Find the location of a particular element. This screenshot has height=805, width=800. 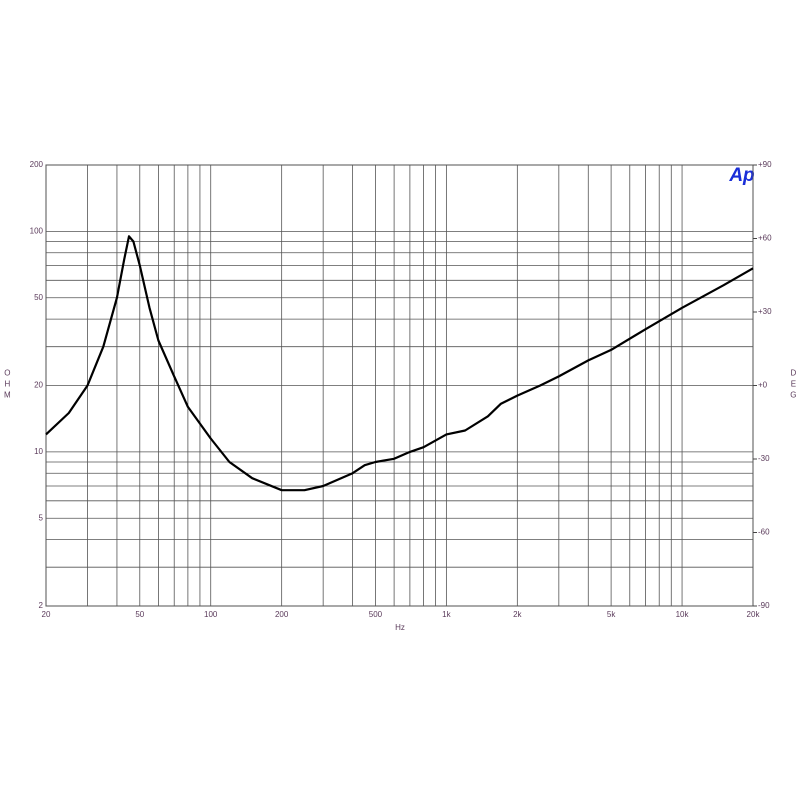

y2-tick-label: -90 is located at coordinates (764, 605).